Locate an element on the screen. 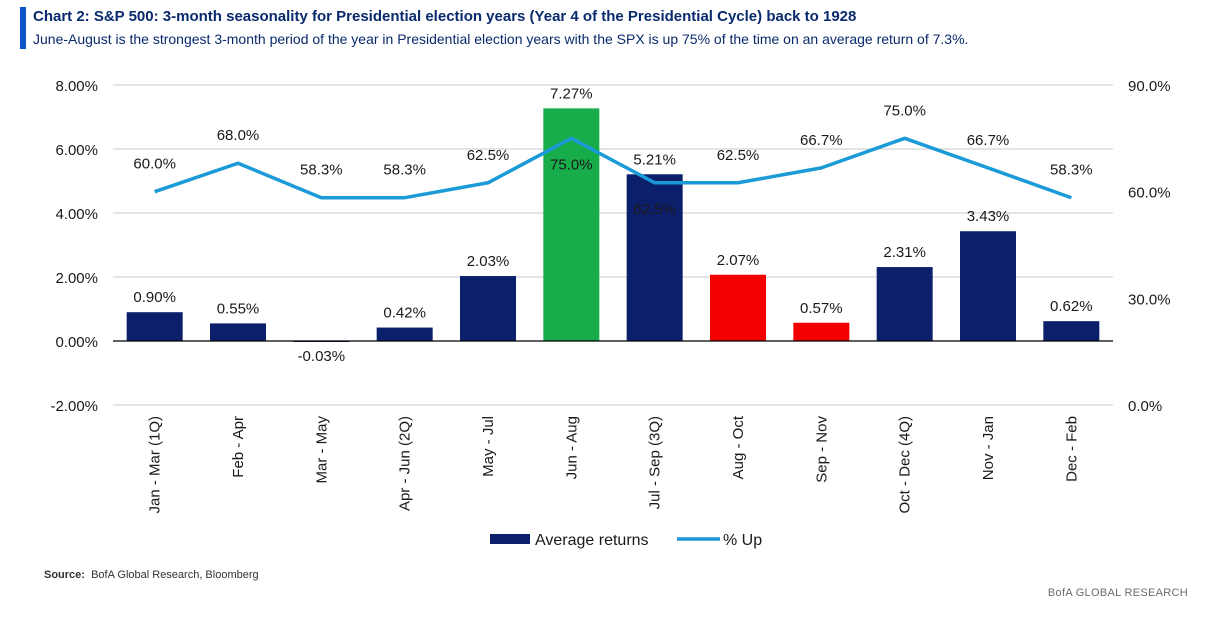 This screenshot has width=1216, height=619. x-category-label: Sep - Nov is located at coordinates (821, 449).